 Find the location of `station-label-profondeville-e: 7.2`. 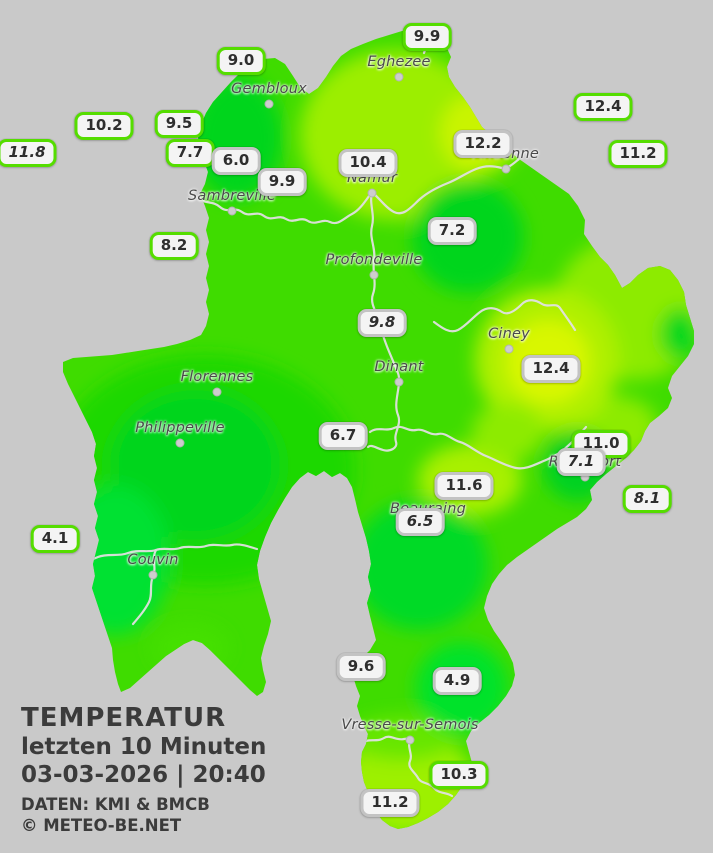

station-label-profondeville-e: 7.2 is located at coordinates (452, 231).